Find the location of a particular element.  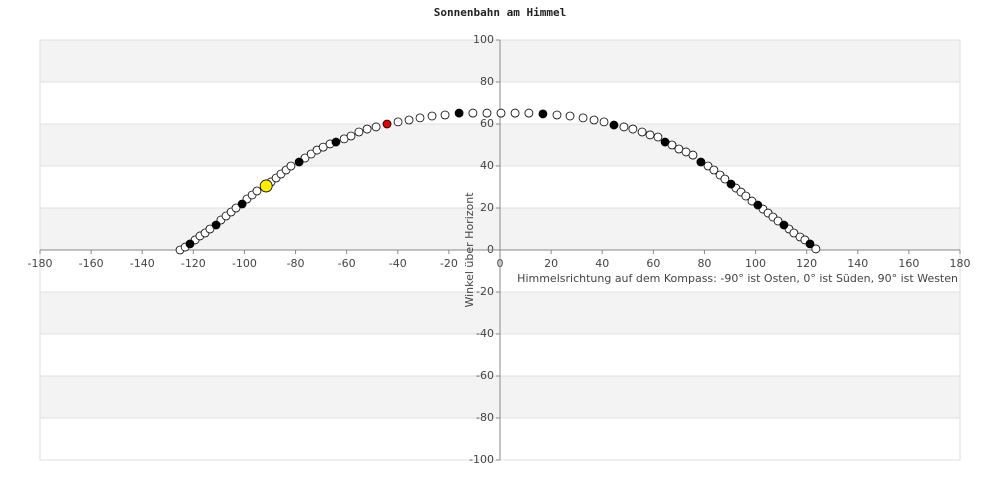

y-tick-label: -80 is located at coordinates (485, 417).